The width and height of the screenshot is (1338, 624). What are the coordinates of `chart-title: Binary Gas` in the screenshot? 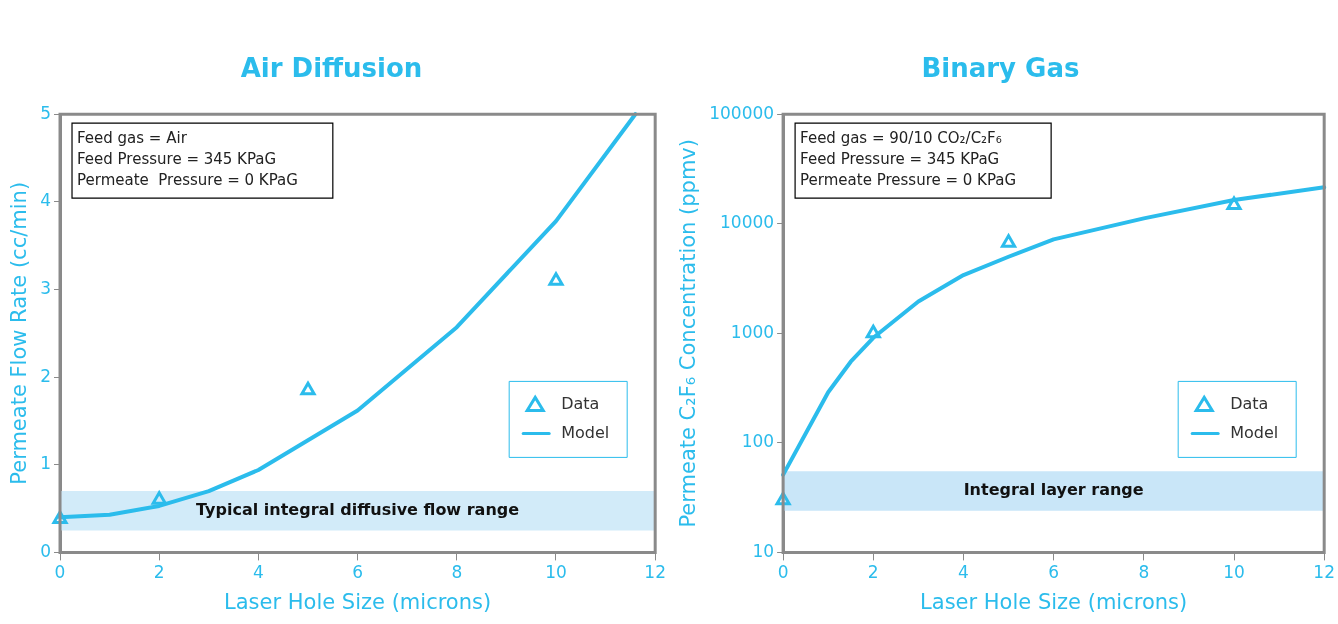 It's located at (1000, 68).